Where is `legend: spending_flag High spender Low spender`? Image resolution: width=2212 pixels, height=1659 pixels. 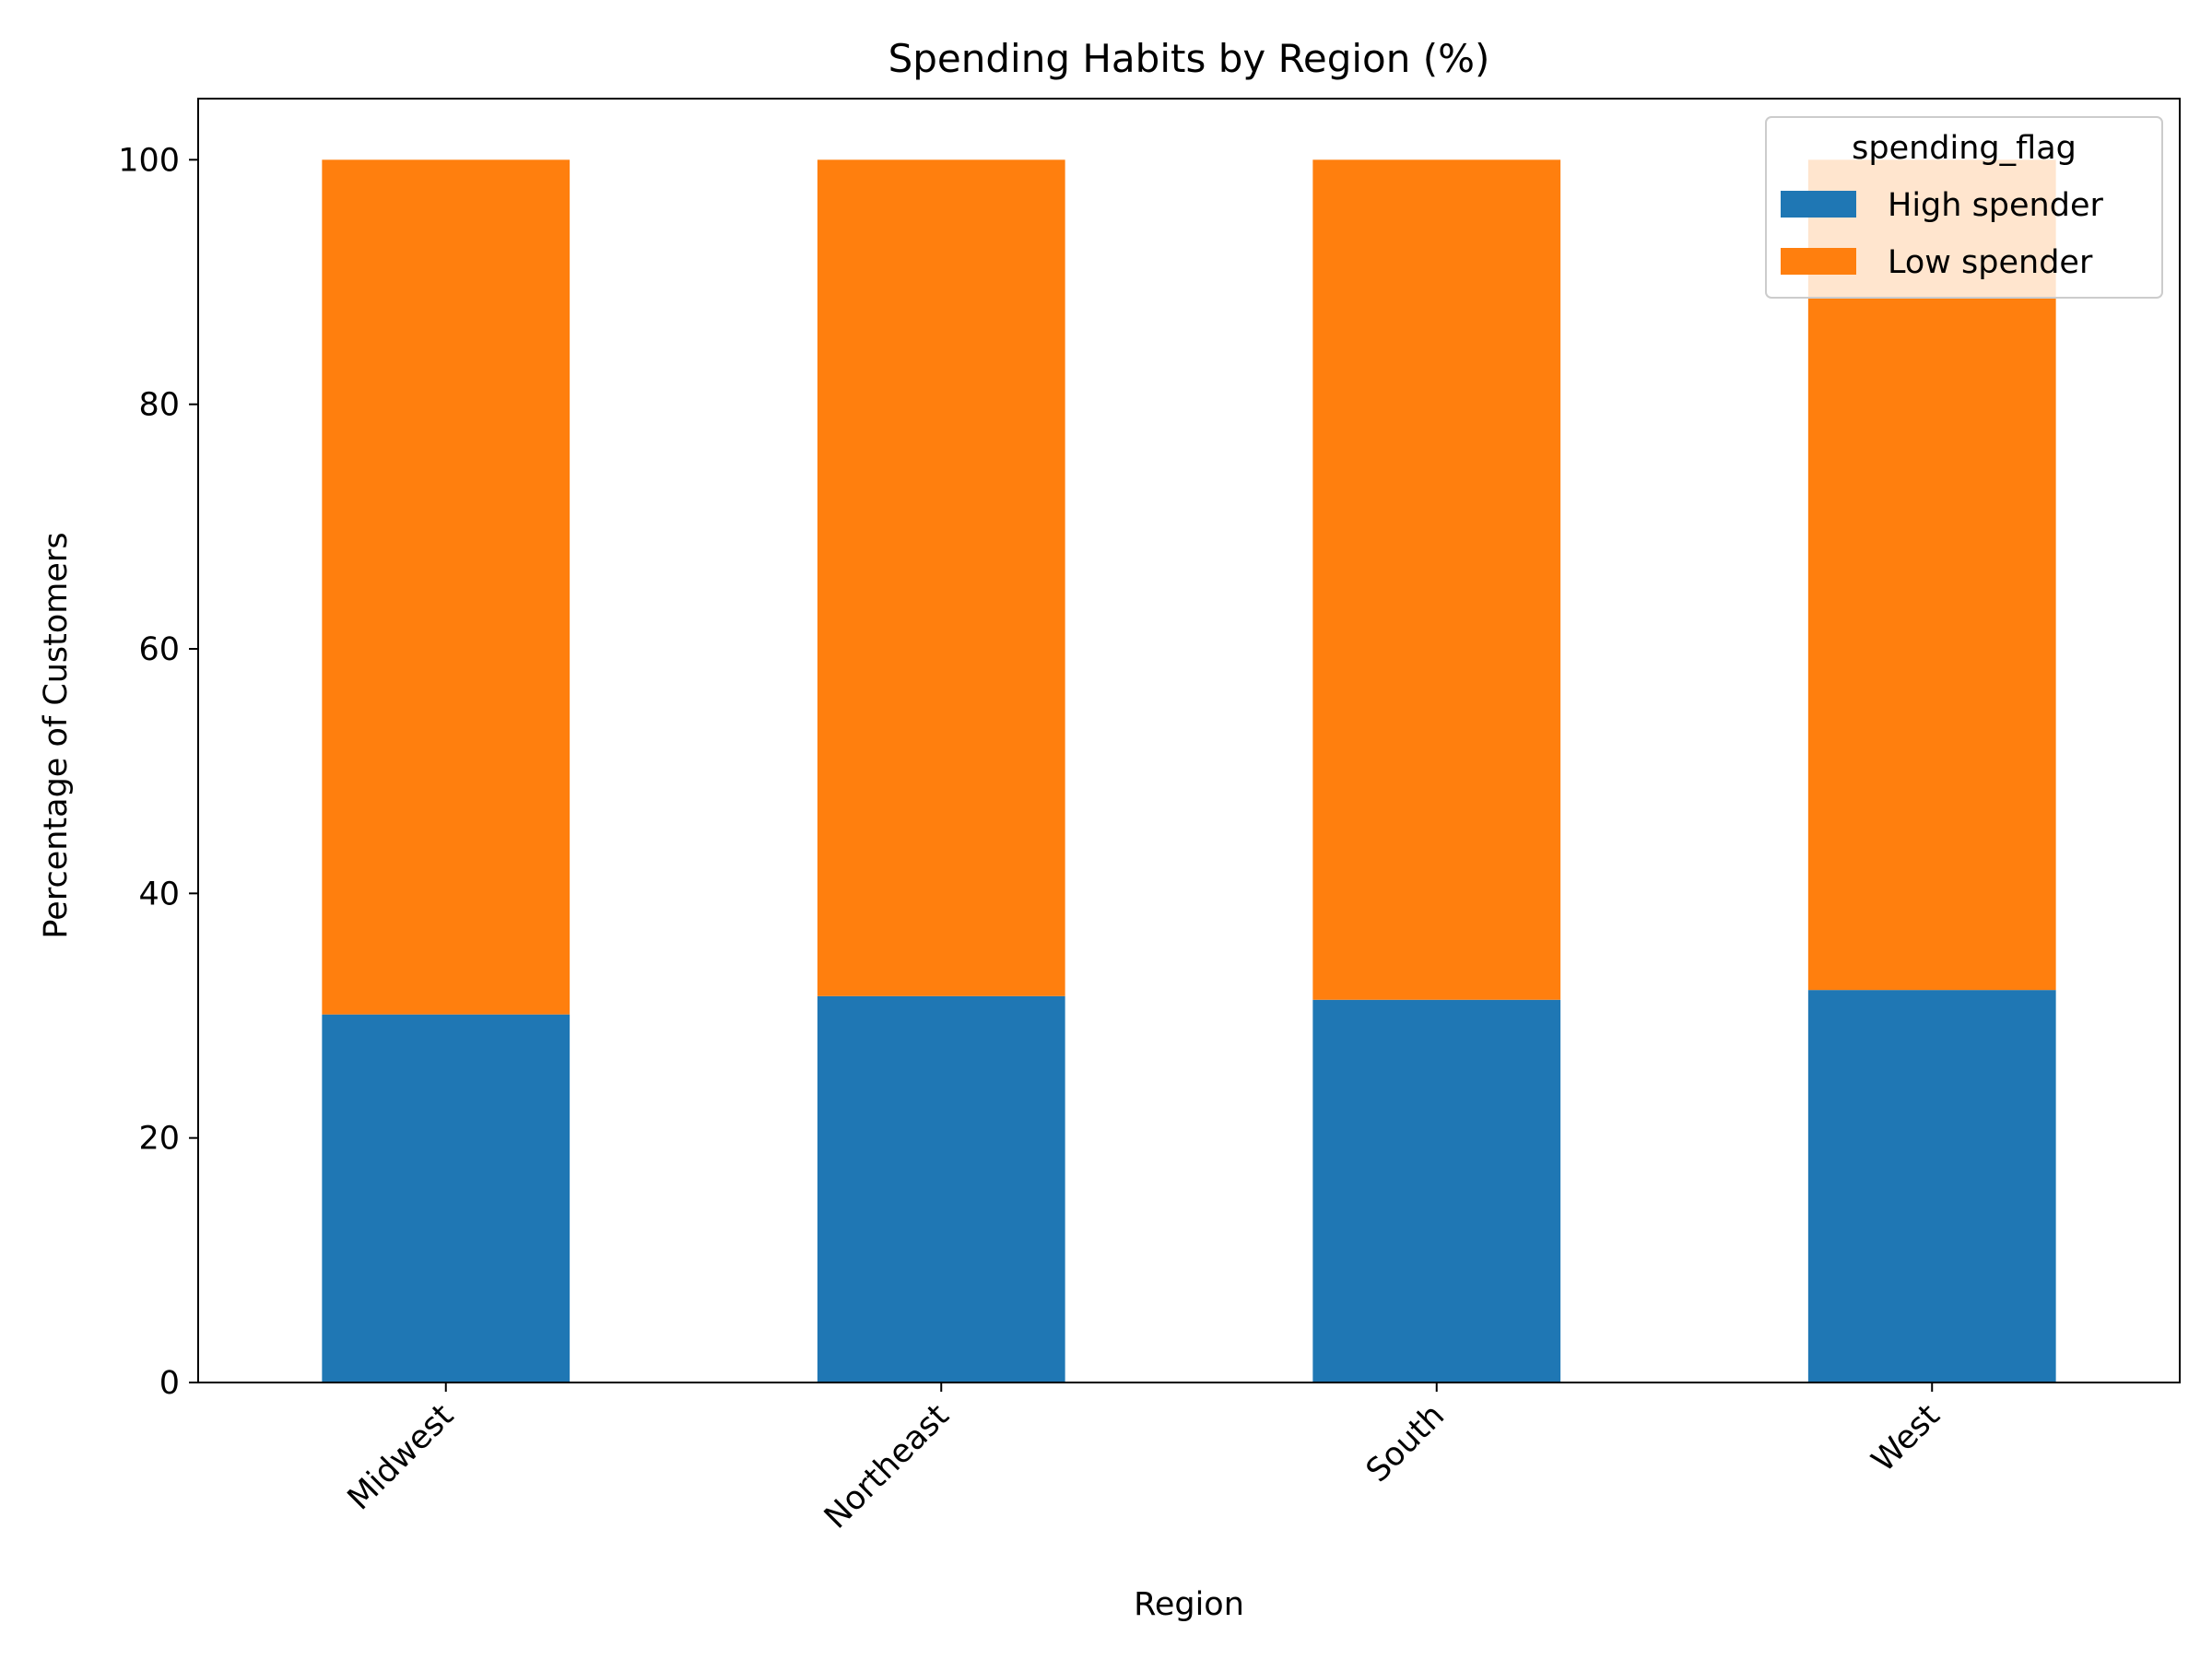 legend: spending_flag High spender Low spender is located at coordinates (1964, 207).